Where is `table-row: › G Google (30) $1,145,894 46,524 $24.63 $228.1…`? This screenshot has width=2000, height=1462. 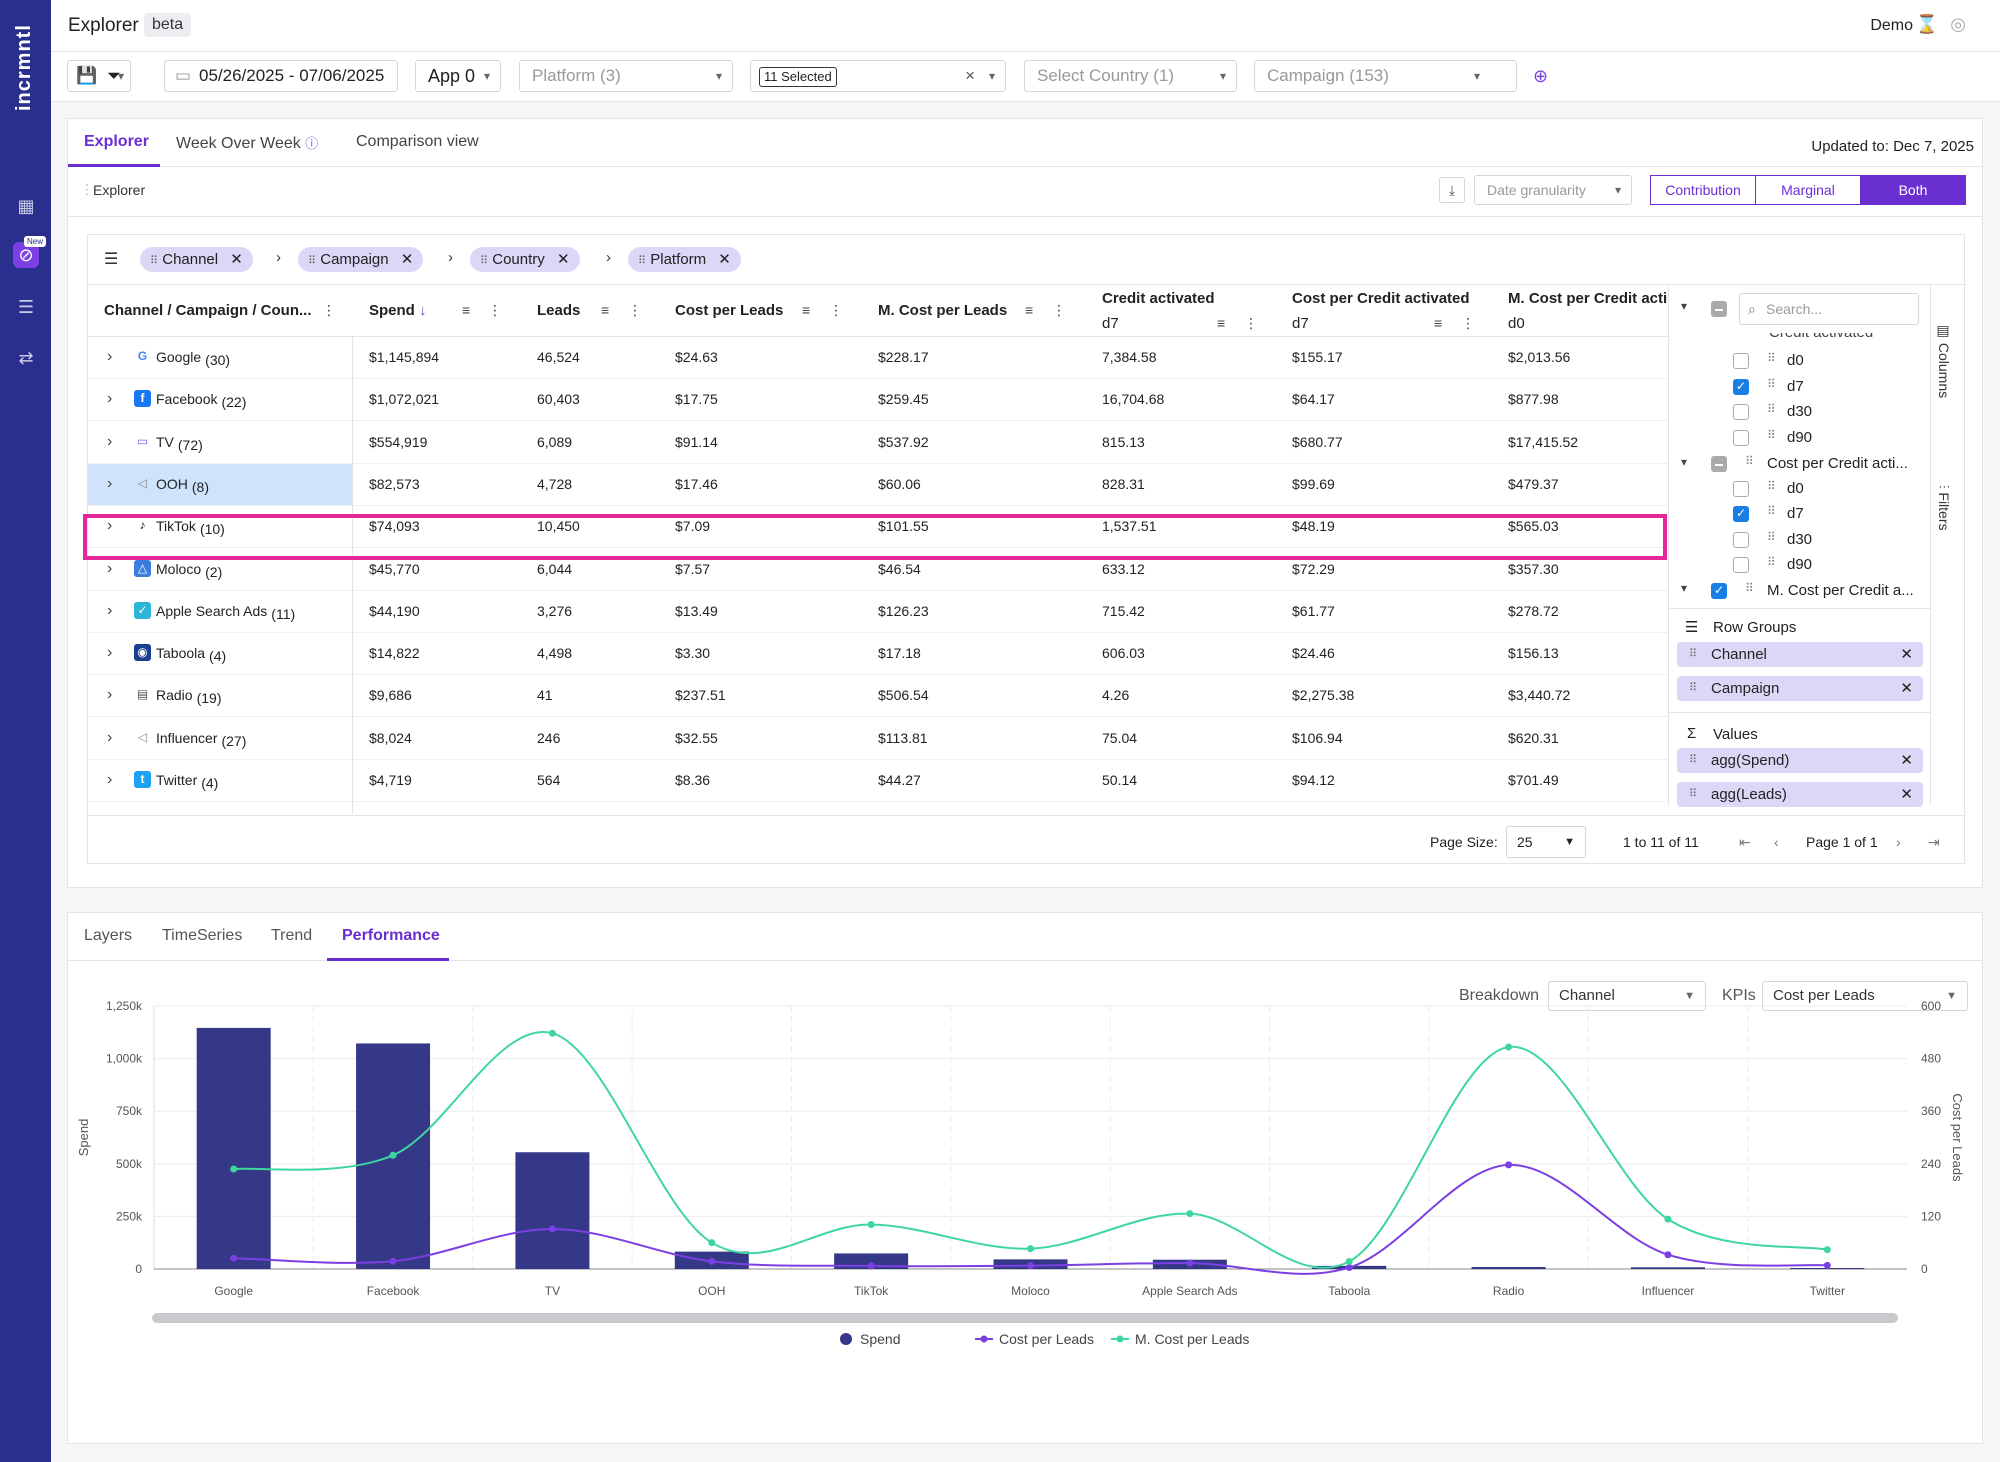 table-row: › G Google (30) $1,145,894 46,524 $24.63 $228.1… is located at coordinates (878, 358).